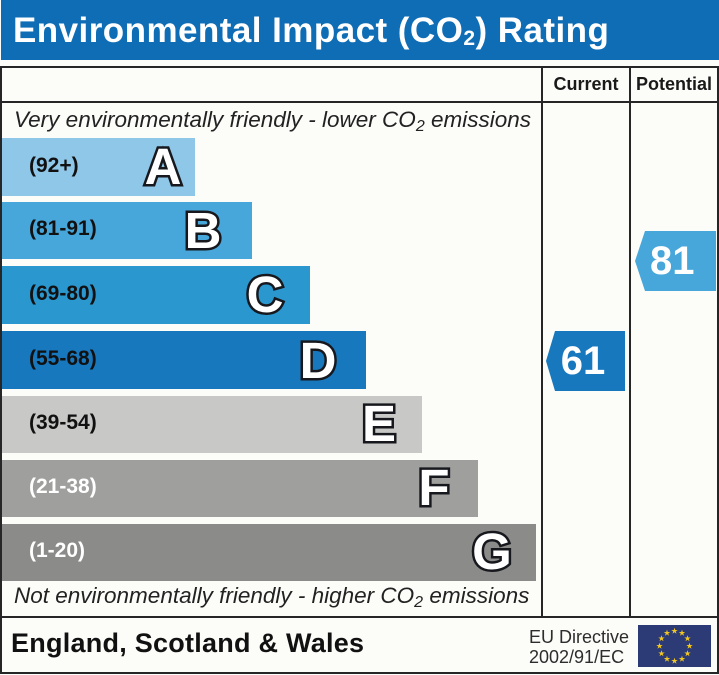  I want to click on svg-text: F, so click(433, 488).